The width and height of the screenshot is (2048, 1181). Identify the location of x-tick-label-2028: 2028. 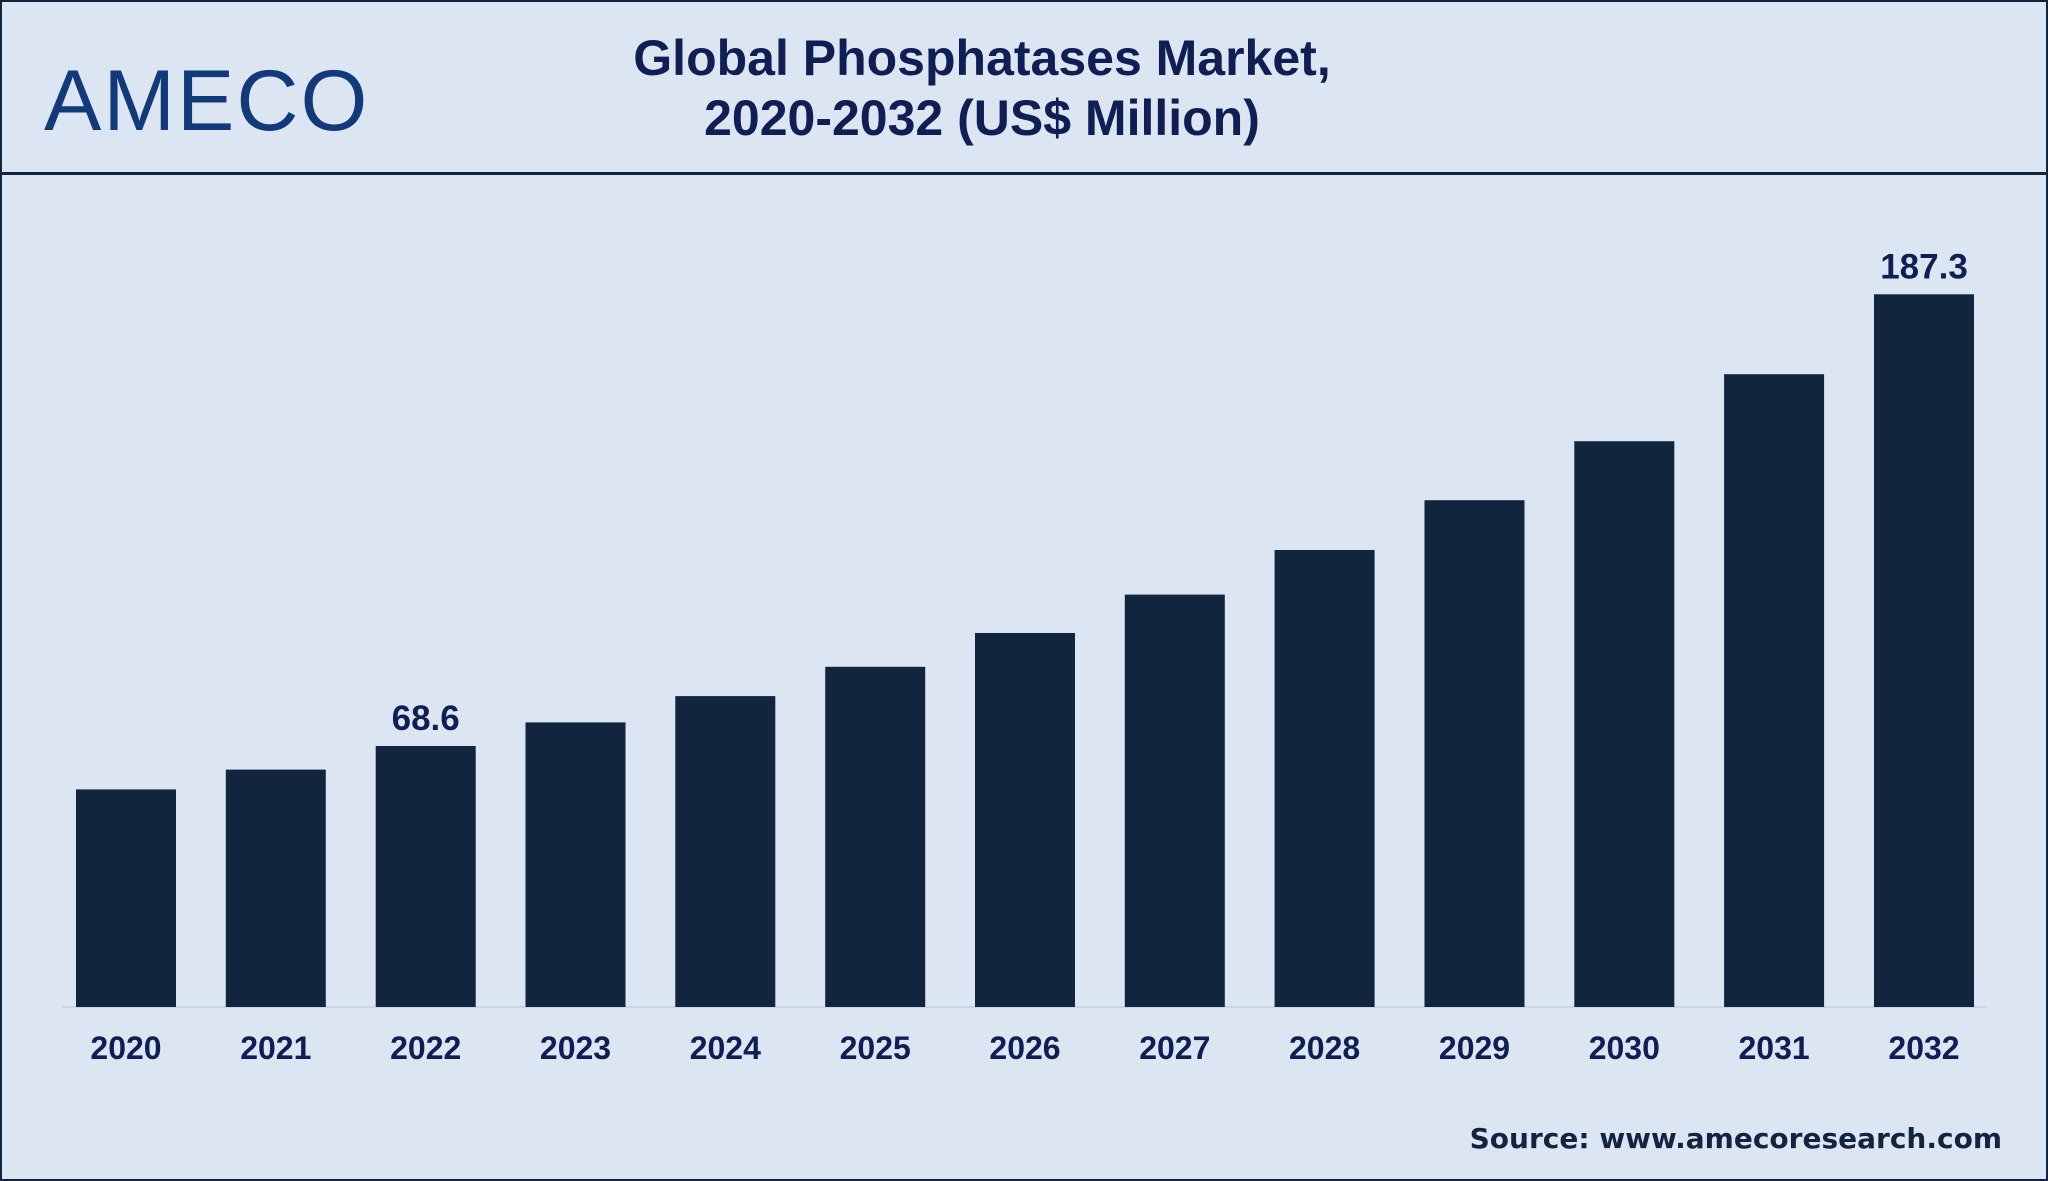
(1324, 1048).